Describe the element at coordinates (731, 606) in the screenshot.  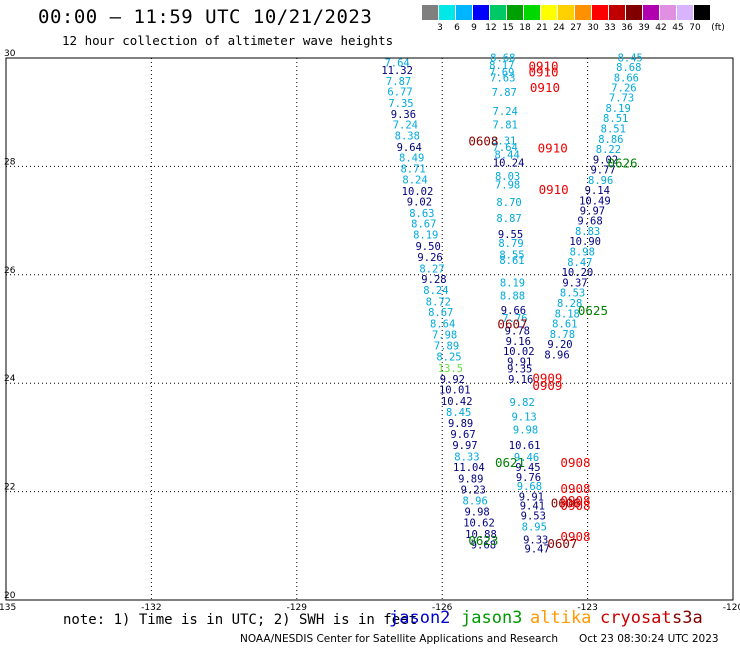
I see `lon-tick-label: -120` at that location.